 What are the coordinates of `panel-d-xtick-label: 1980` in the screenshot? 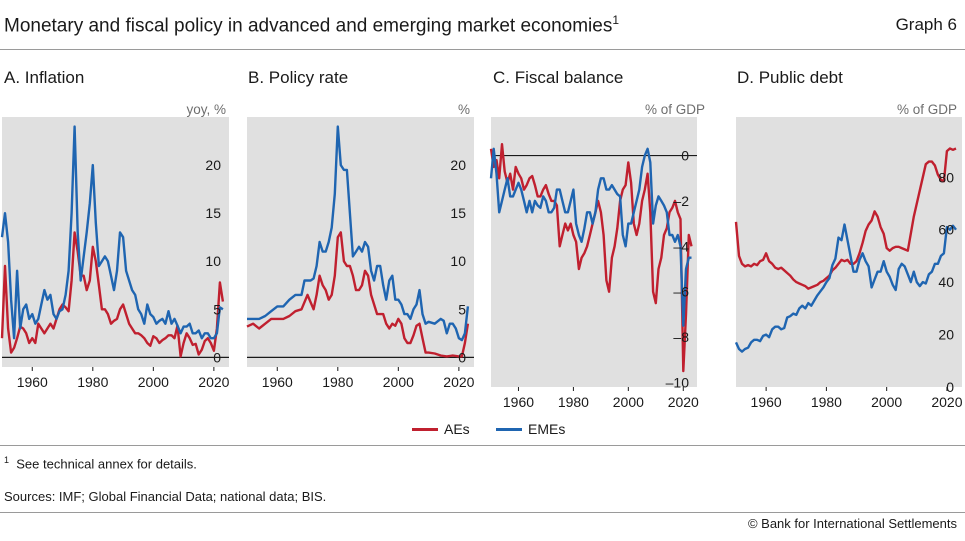 It's located at (826, 402).